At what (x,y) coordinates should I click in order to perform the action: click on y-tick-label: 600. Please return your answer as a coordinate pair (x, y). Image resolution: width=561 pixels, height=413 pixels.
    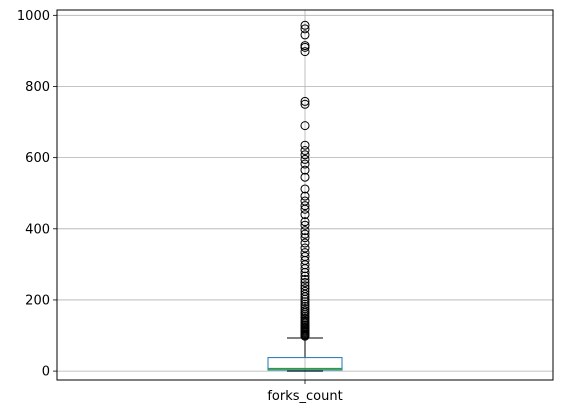
    Looking at the image, I should click on (37, 158).